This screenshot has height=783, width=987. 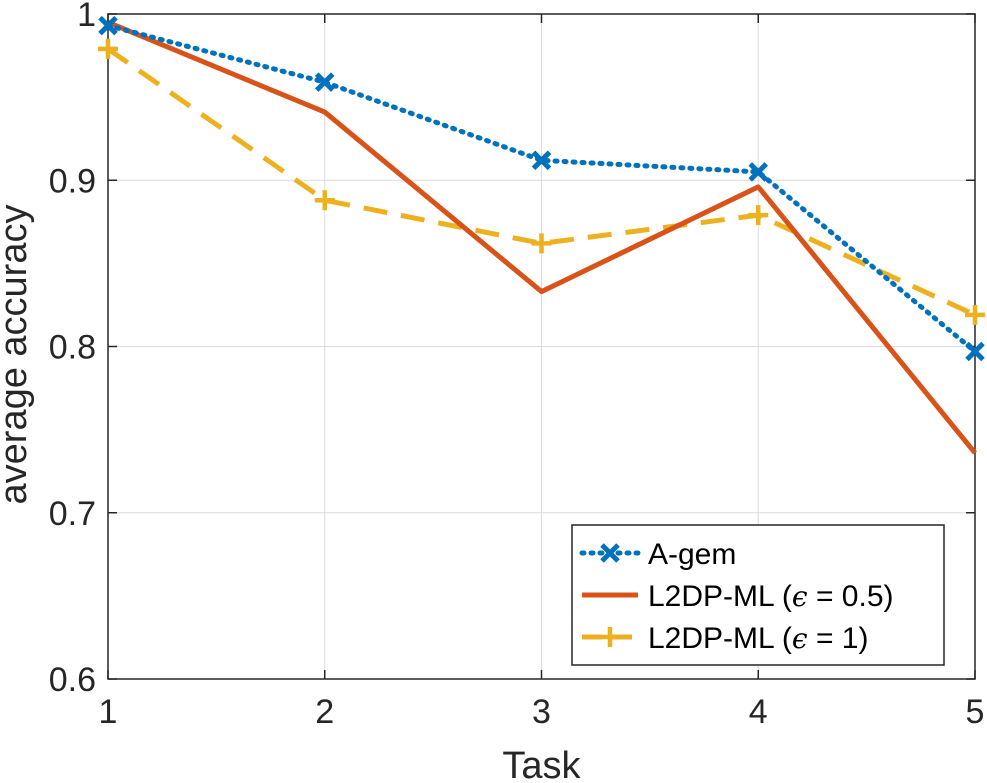 What do you see at coordinates (108, 712) in the screenshot?
I see `x-tick-label: 1` at bounding box center [108, 712].